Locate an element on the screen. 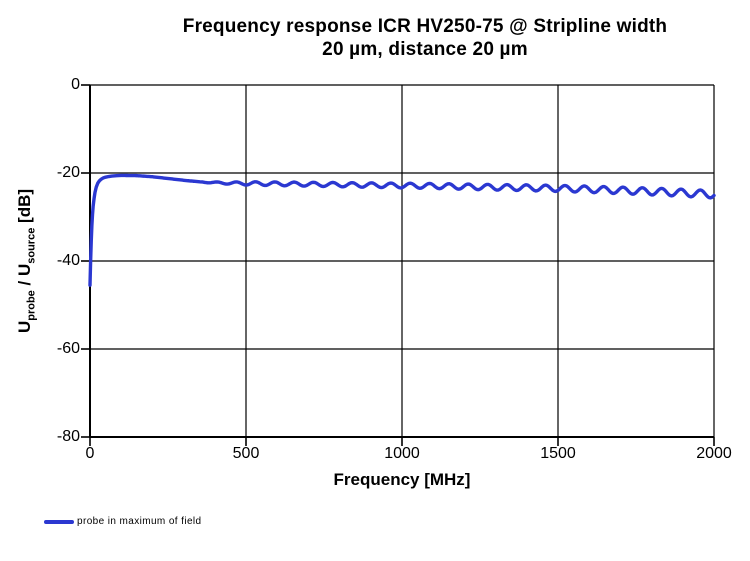  x-axis-title: Frequency [MHz] is located at coordinates (402, 479).